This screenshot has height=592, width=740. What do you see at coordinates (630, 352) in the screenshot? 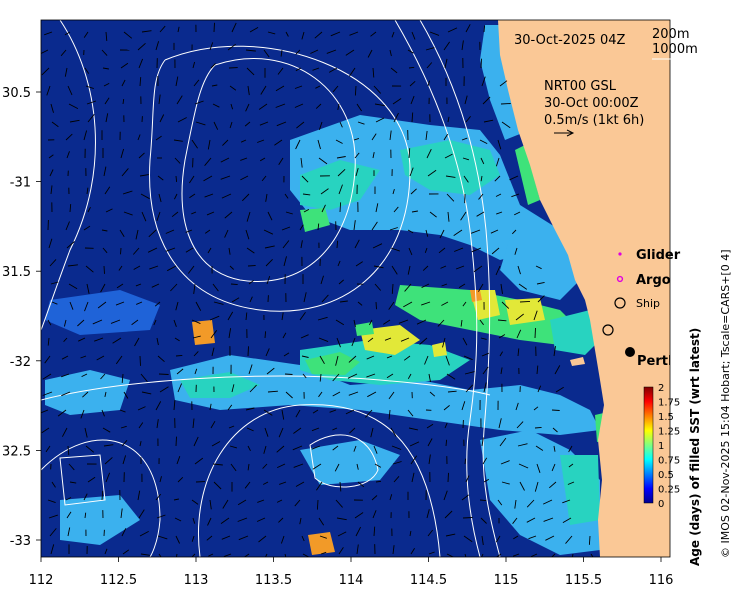
I see `perth-marker` at bounding box center [630, 352].